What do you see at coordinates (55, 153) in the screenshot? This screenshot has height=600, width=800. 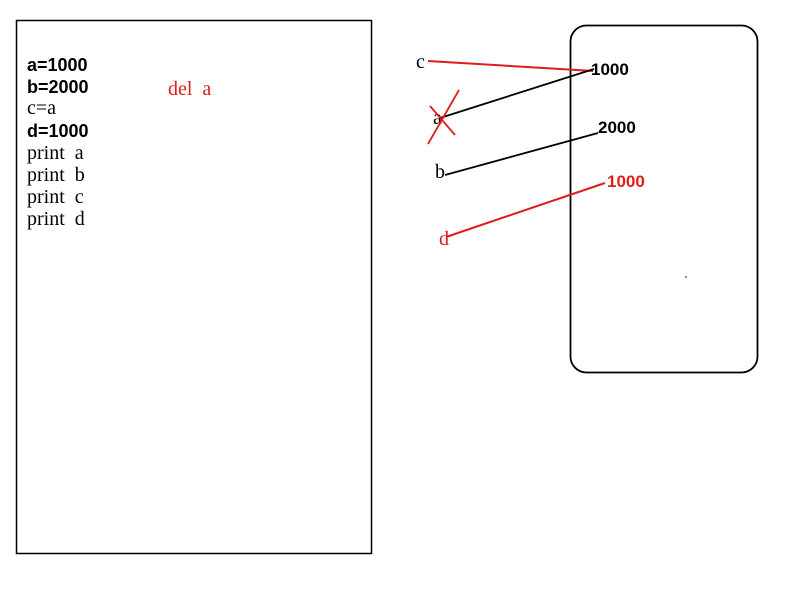 I see `code-line-print-a: print a` at bounding box center [55, 153].